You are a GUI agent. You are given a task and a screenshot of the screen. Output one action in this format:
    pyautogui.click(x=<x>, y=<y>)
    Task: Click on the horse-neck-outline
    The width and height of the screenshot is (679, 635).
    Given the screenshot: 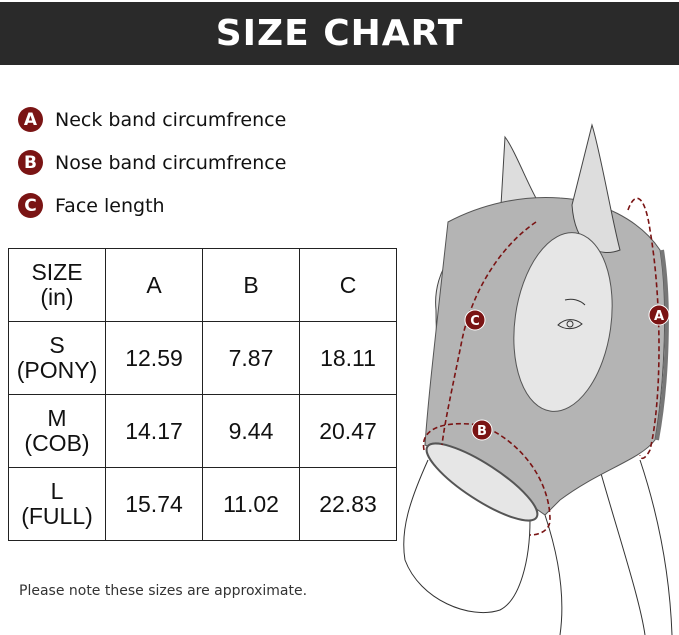 What is the action you would take?
    pyautogui.click(x=608, y=547)
    